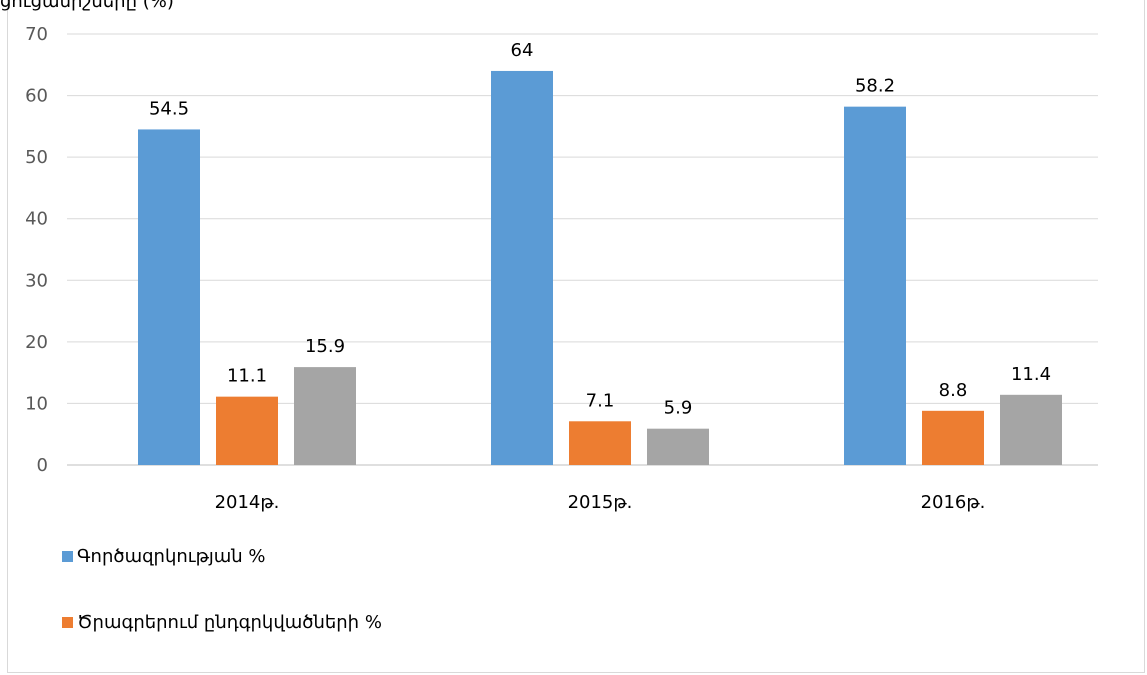  What do you see at coordinates (875, 86) in the screenshot?
I see `data-label: 58.2` at bounding box center [875, 86].